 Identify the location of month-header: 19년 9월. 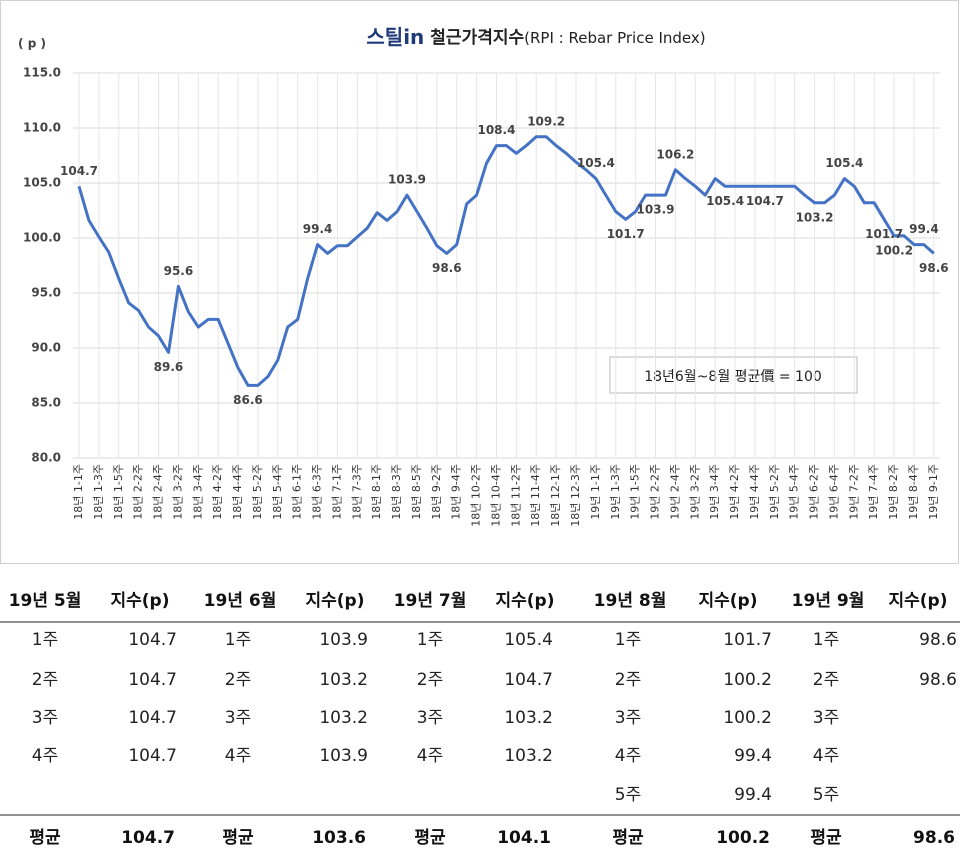
(828, 601).